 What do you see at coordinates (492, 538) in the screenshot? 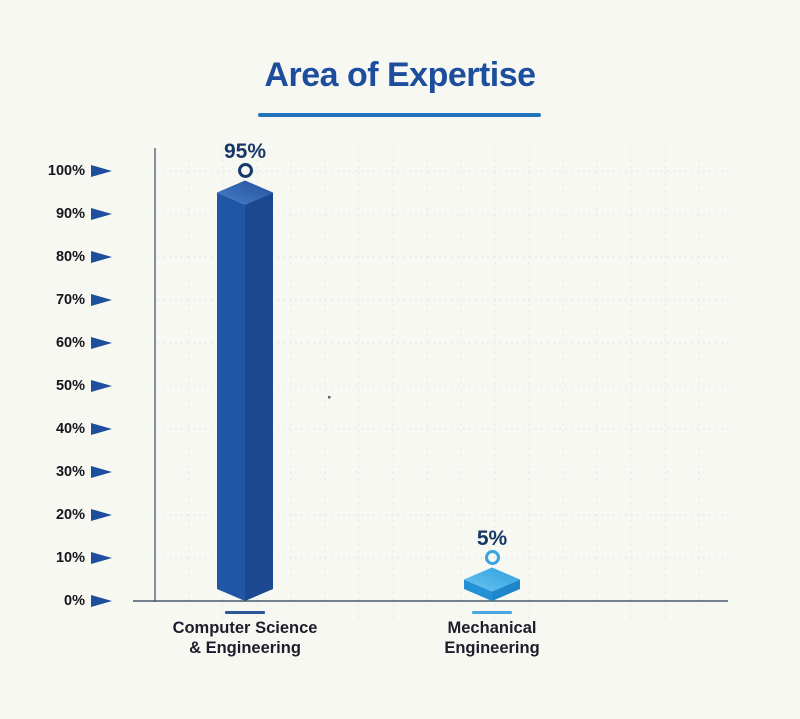
I see `value-label: 5%` at bounding box center [492, 538].